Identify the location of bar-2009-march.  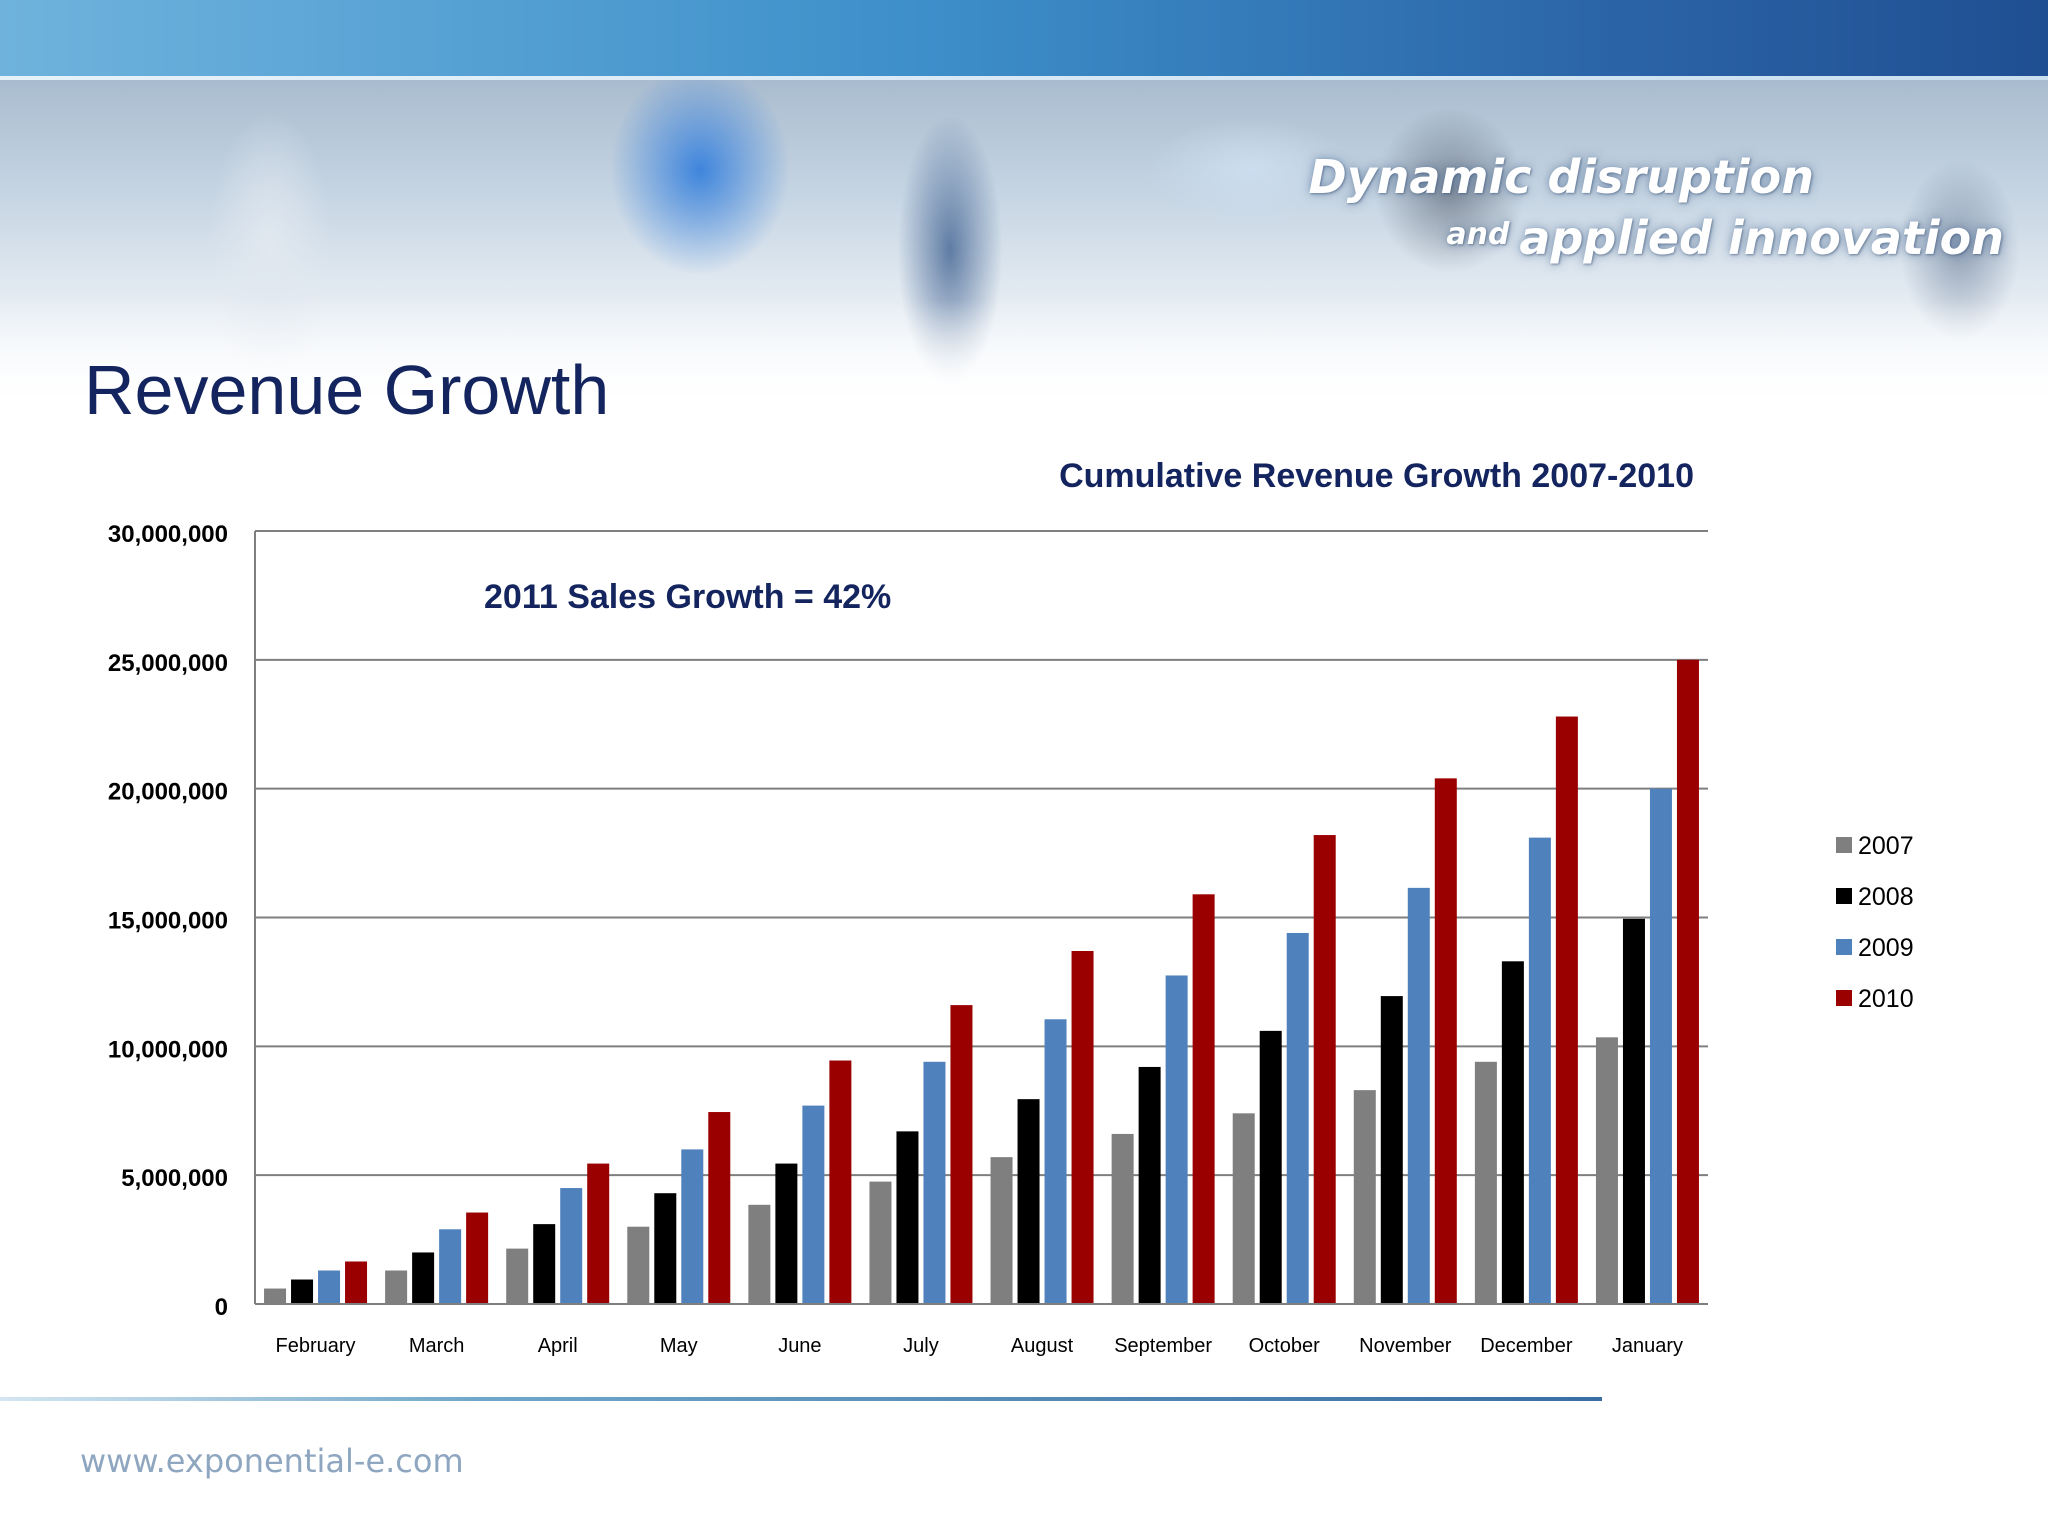
(450, 1266).